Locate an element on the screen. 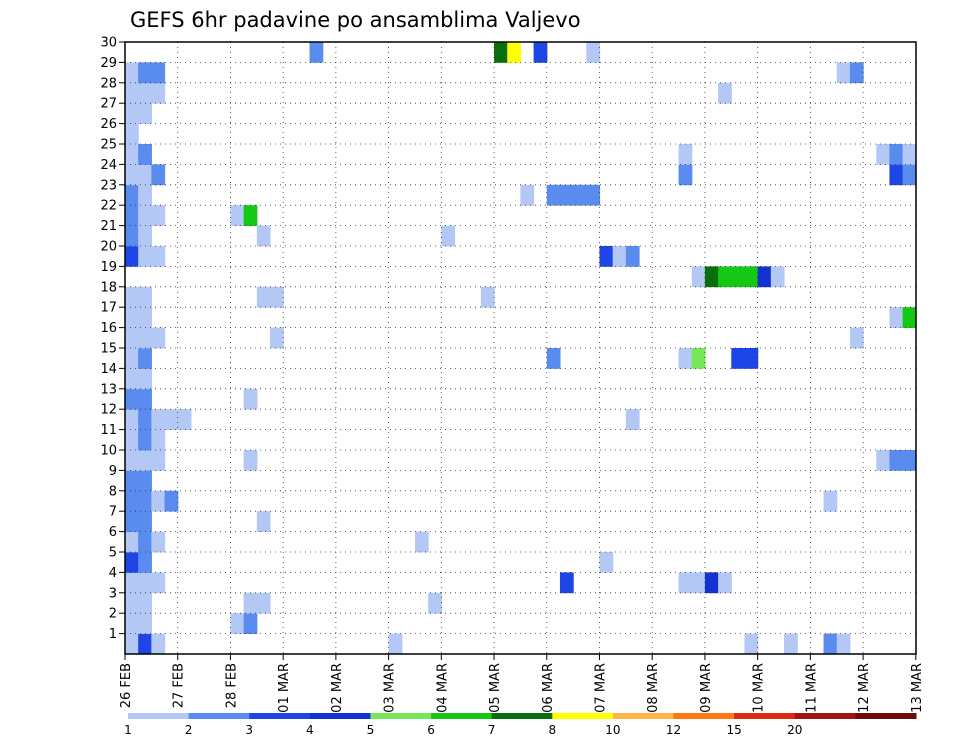  y-tick-label: 3 is located at coordinates (113, 593).